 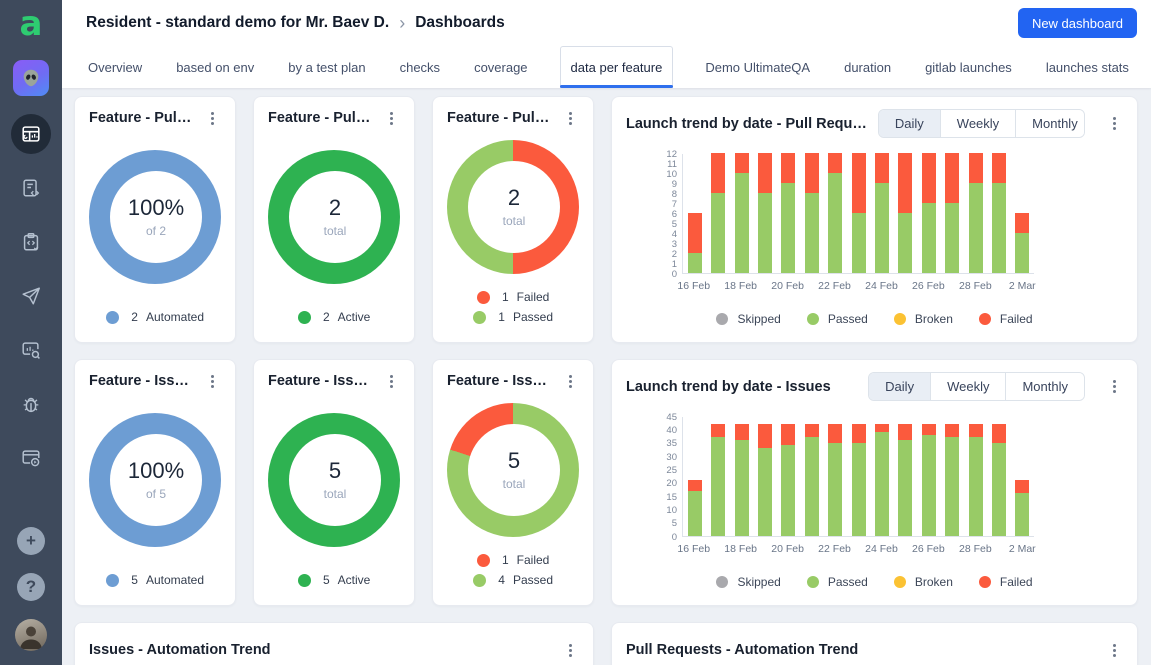 What do you see at coordinates (31, 635) in the screenshot?
I see `user-avatar` at bounding box center [31, 635].